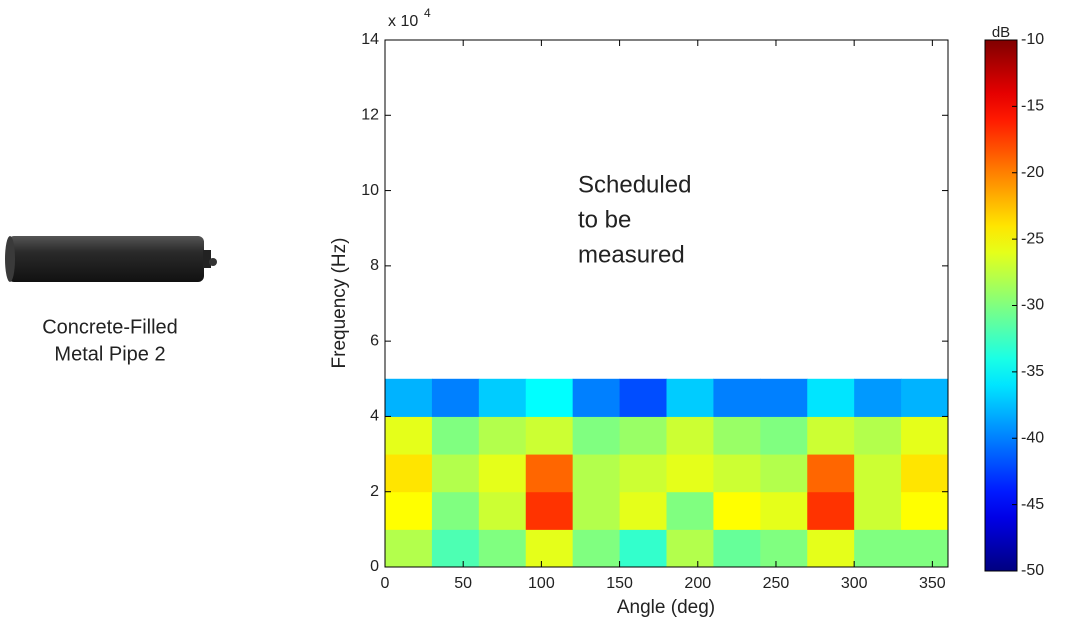 The height and width of the screenshot is (636, 1065). Describe the element at coordinates (1032, 504) in the screenshot. I see `colorbar-tick-label: -45` at that location.